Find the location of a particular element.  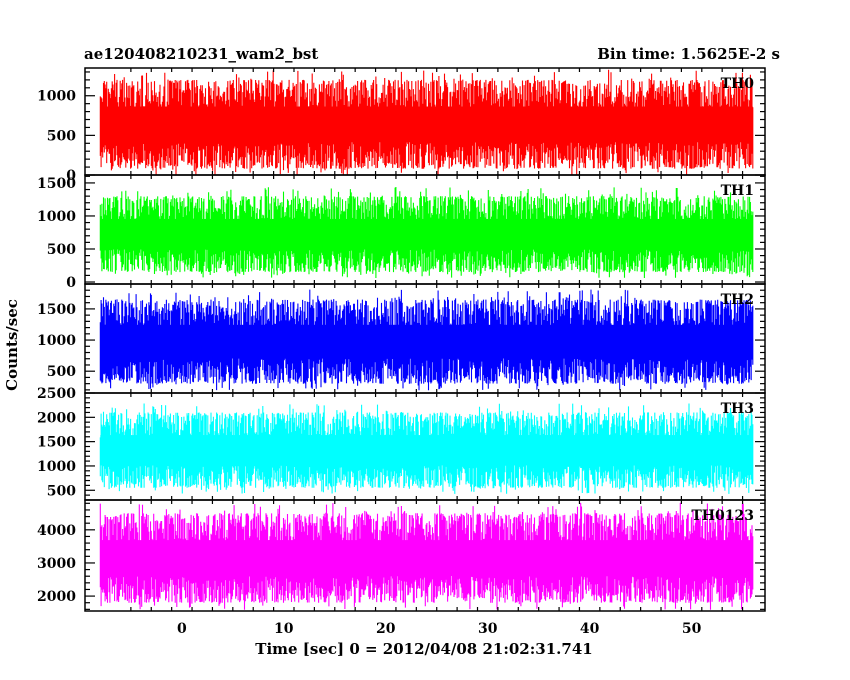

x-axis-label: Time [sec] 0 = 2012/04/08 21:02:31.741 is located at coordinates (423, 649).